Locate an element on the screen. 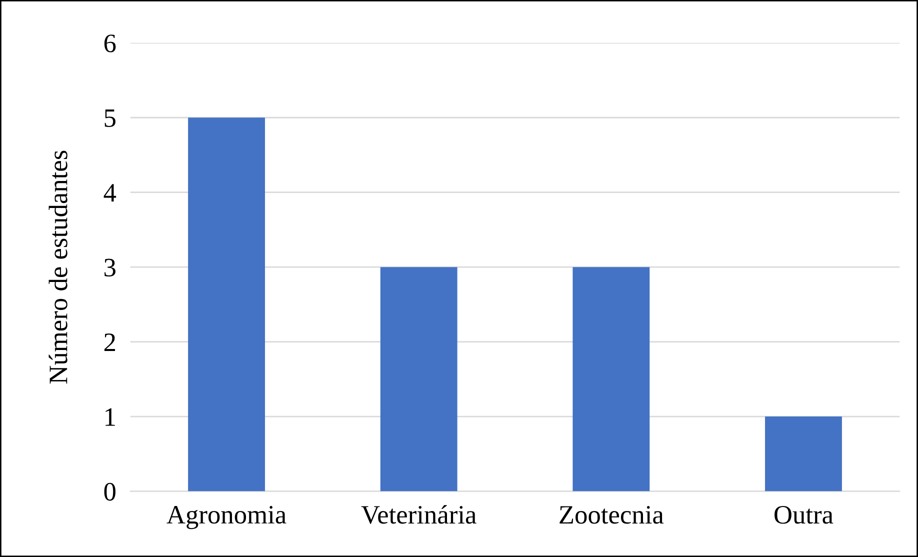  y-tick-label: 3 is located at coordinates (110, 267).